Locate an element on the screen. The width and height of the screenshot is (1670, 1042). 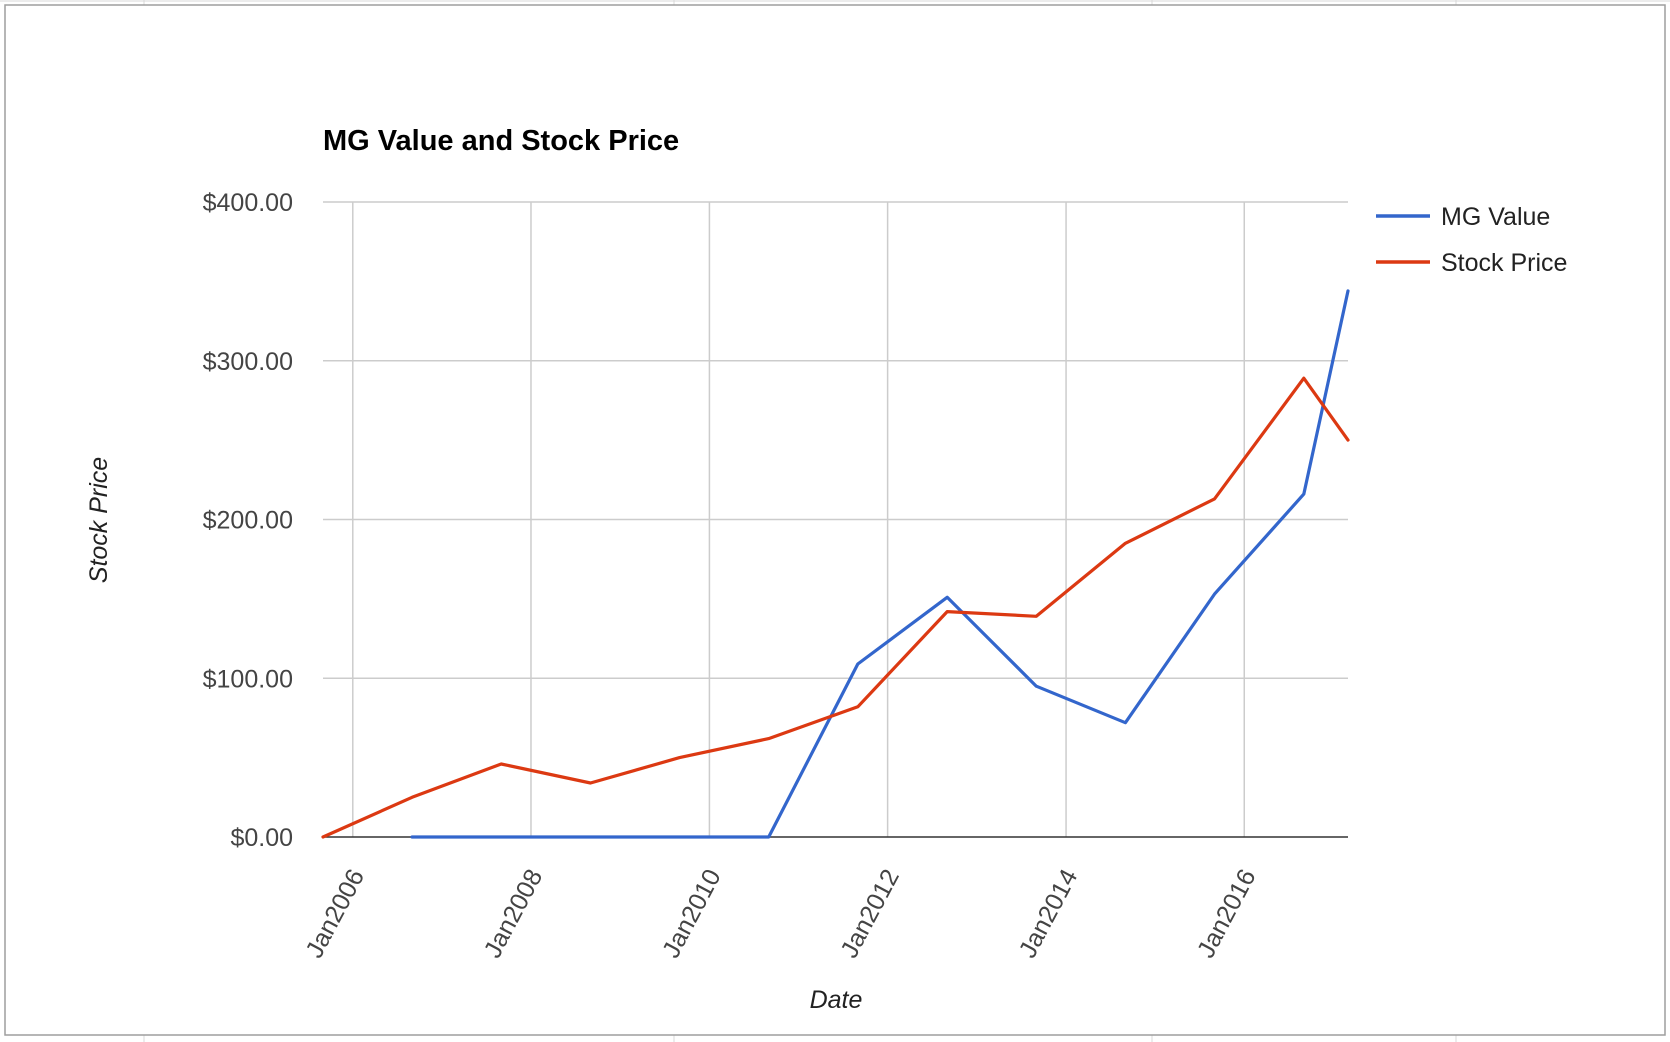
y-axis-ticks: $0.00 $100.00 $200.00 $300.00 $400.00 is located at coordinates (248, 520).